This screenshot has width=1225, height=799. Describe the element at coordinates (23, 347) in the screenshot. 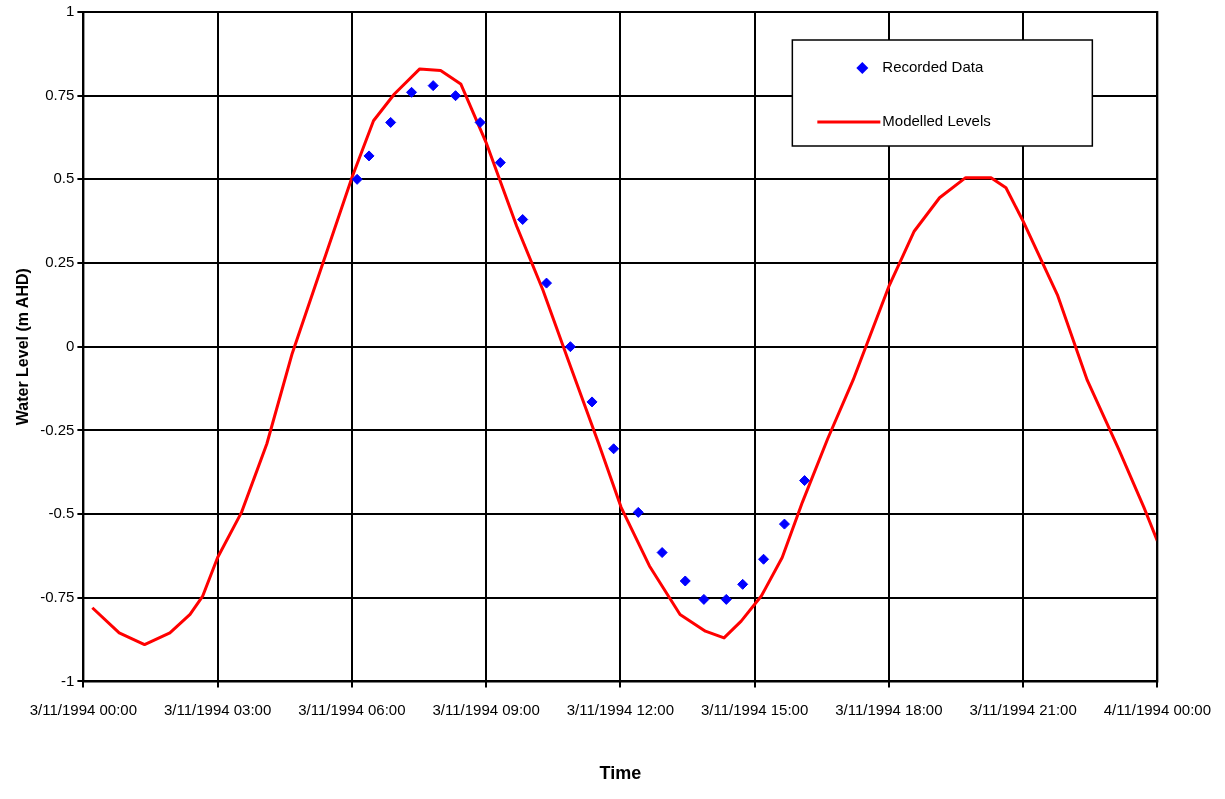

I see `y-axis-title: Water Level (m AHD)` at that location.